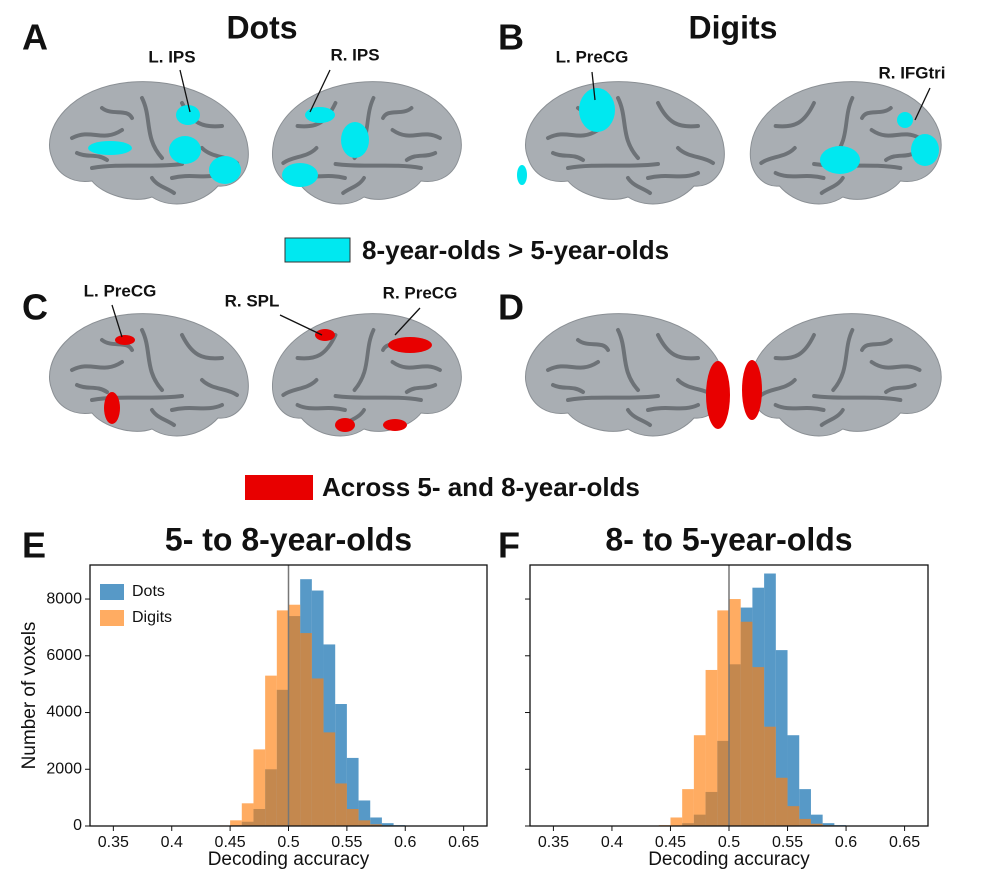  Describe the element at coordinates (288, 539) in the screenshot. I see `chart-title: 5- to 8-year-olds` at that location.